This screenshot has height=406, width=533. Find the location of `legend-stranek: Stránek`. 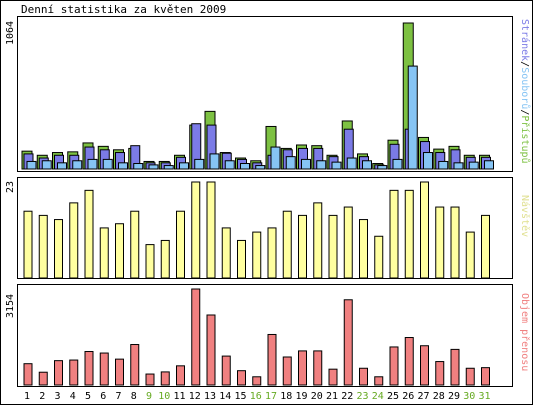

legend-stranek: Stránek is located at coordinates (524, 40).